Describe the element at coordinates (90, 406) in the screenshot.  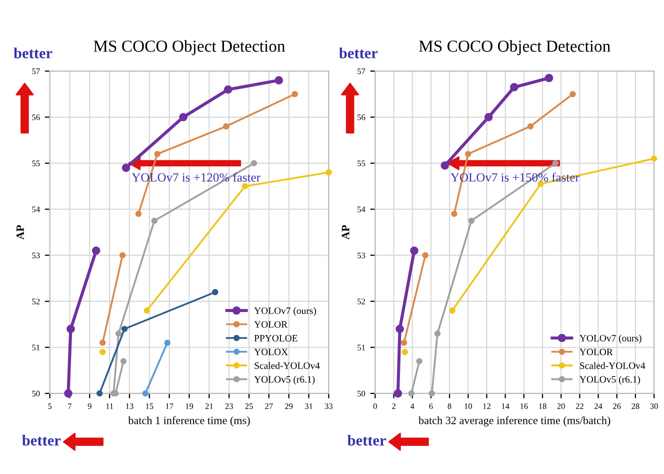
I see `x-tick-label: 9` at that location.